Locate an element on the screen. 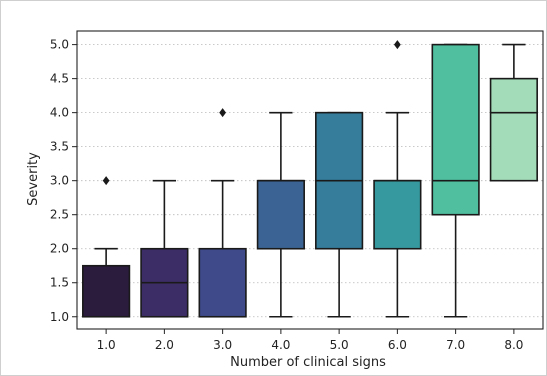 This screenshot has height=376, width=547. y-tick-label: 1.0 is located at coordinates (59, 317).